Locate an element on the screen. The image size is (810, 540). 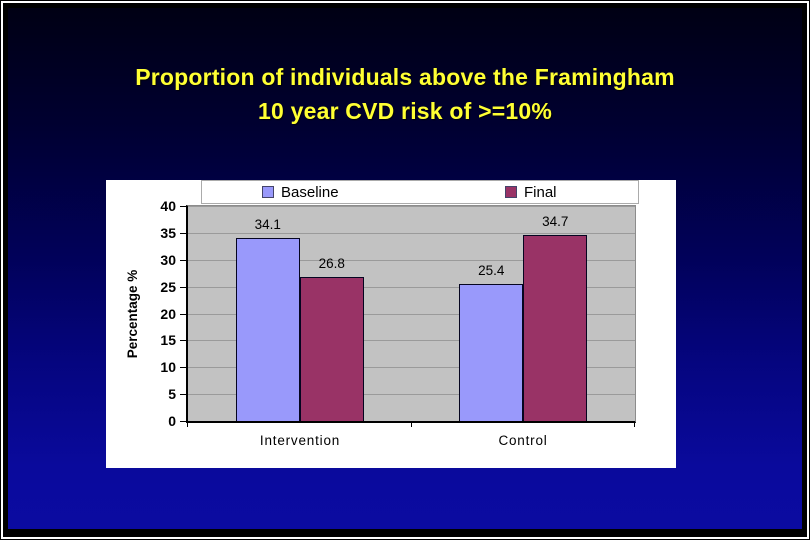
legend-item-final: Final is located at coordinates (531, 192).